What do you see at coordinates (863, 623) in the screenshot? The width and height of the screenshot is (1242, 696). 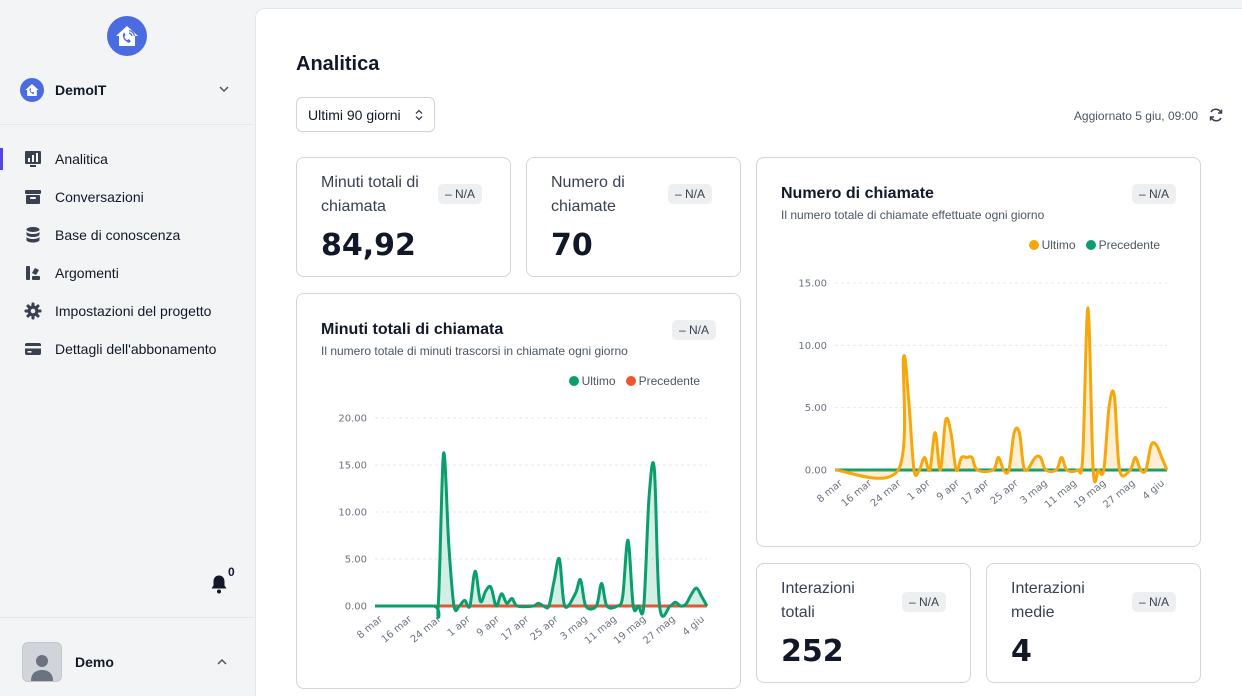 I see `stat-card-total-interactions: Interazioni totali – N/A 252` at bounding box center [863, 623].